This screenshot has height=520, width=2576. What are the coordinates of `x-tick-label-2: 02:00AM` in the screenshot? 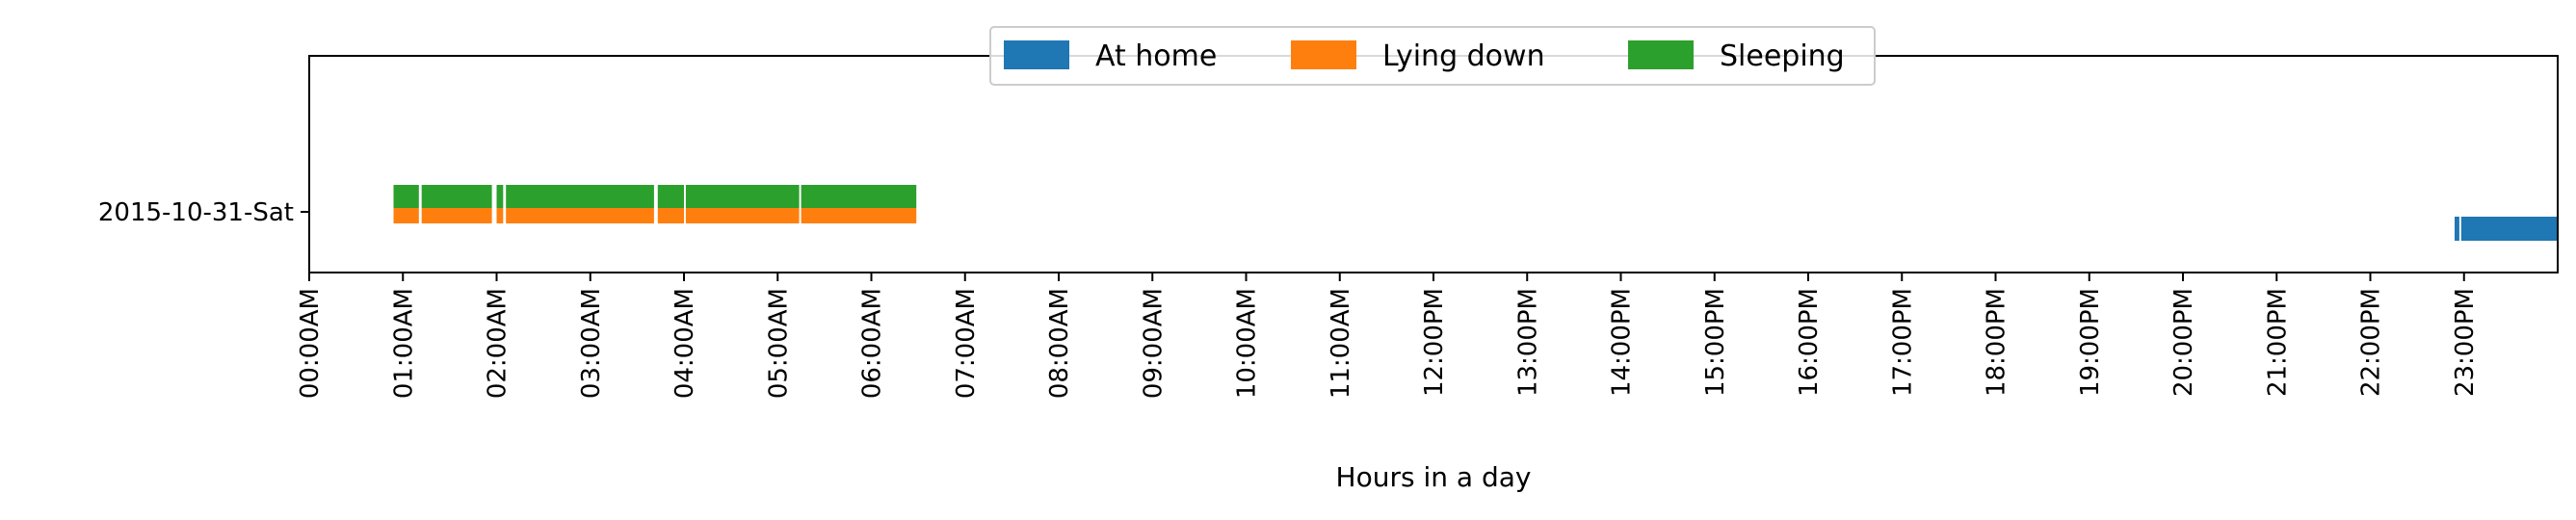 It's located at (498, 343).